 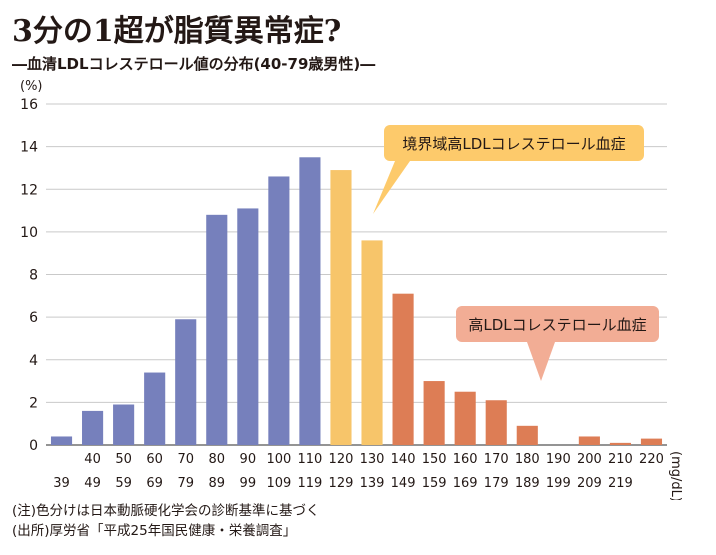 What do you see at coordinates (33, 276) in the screenshot?
I see `y-tick-label: 8` at bounding box center [33, 276].